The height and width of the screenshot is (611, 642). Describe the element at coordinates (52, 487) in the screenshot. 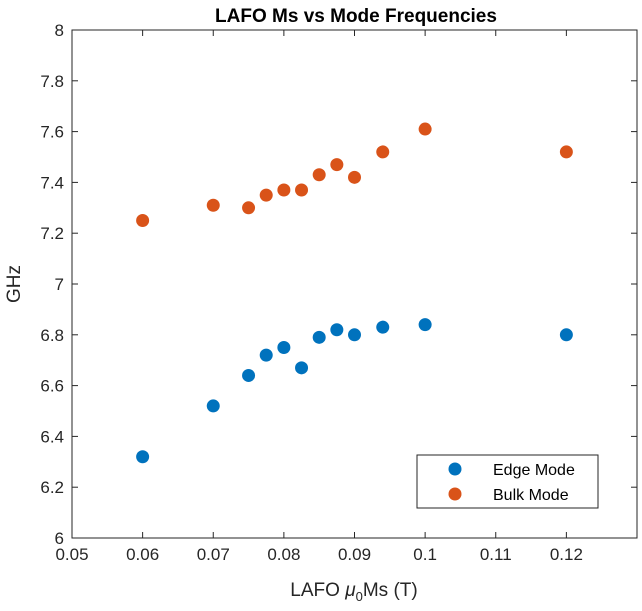

I see `y-tick-label: 6.2` at that location.